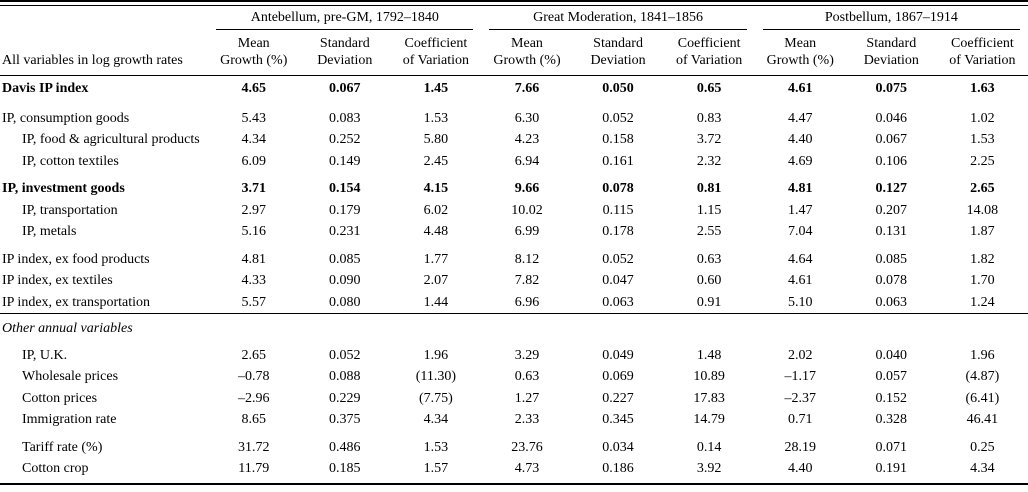 The image size is (1028, 492). I want to click on cell-value: 0.069, so click(618, 376).